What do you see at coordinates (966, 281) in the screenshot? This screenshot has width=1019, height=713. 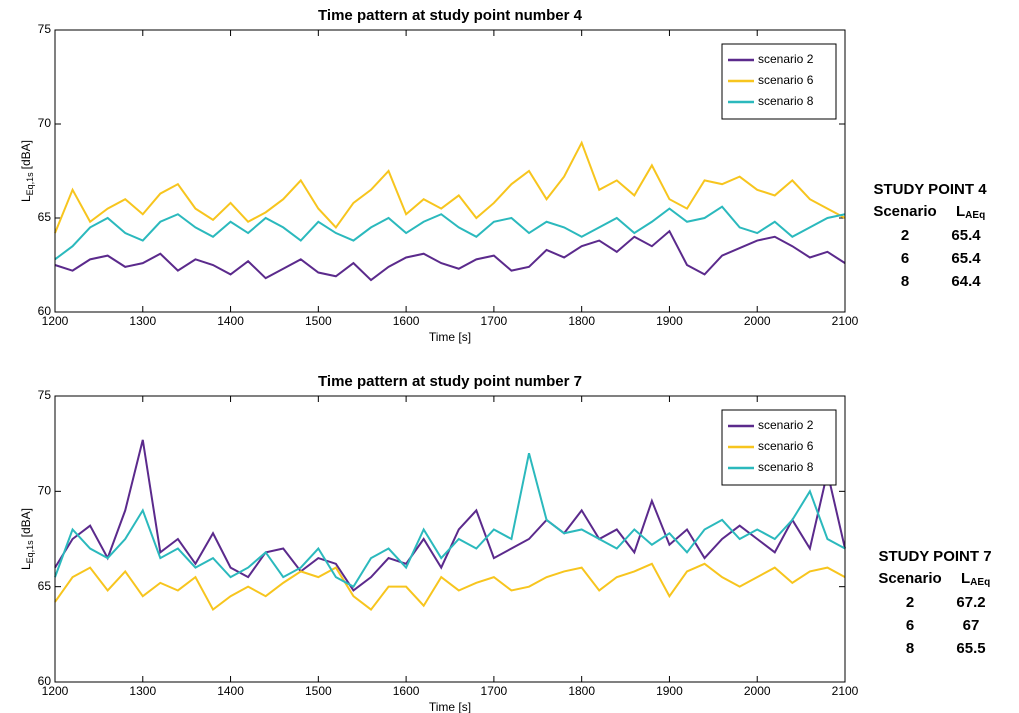 I see `table-cell: 64.4` at bounding box center [966, 281].